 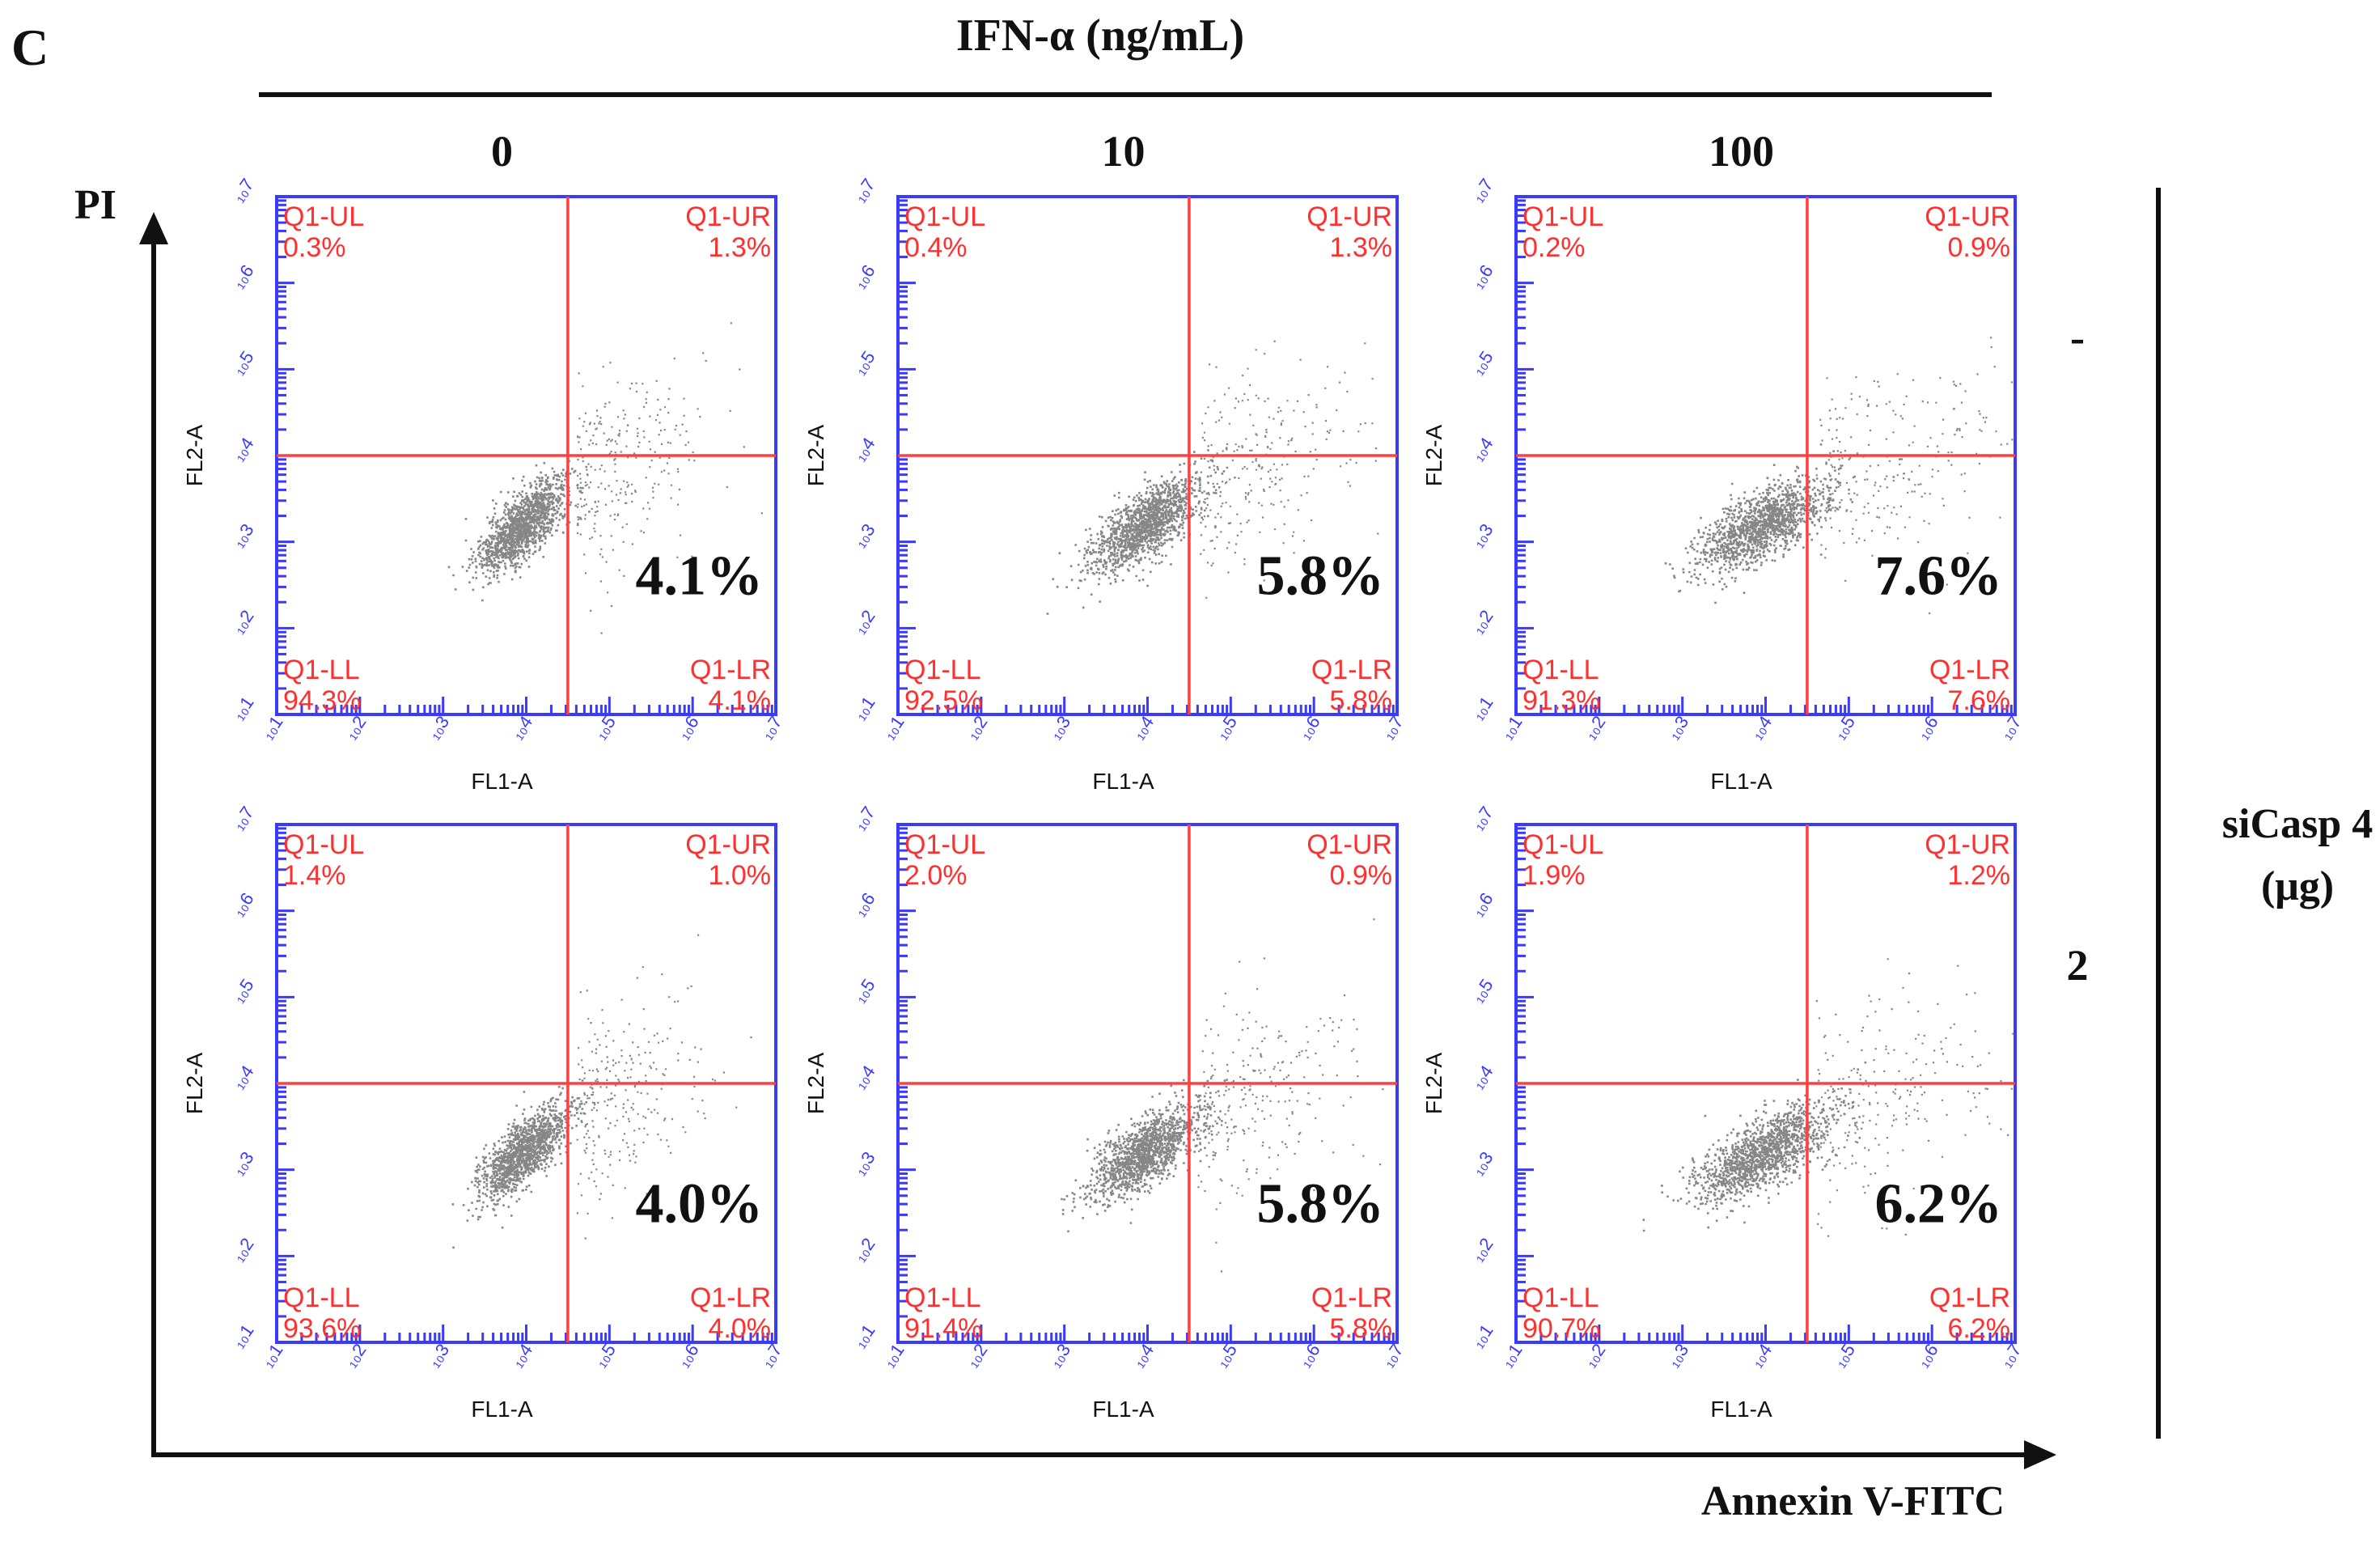 I want to click on panel-letter: C, so click(x=30, y=47).